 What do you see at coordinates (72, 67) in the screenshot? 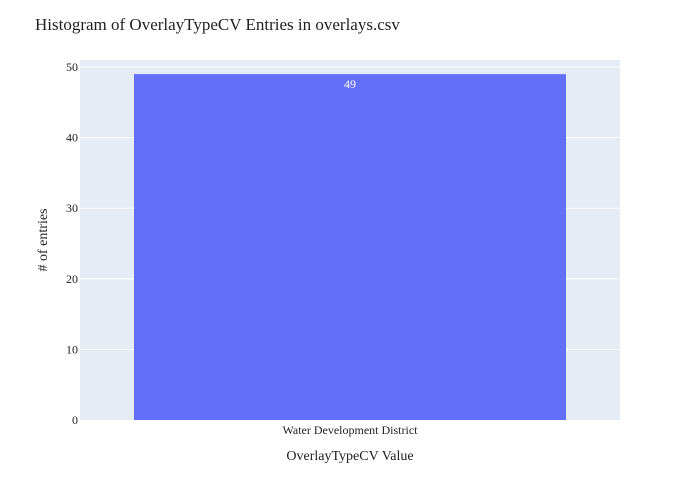
I see `y-tick-label: 50` at bounding box center [72, 67].